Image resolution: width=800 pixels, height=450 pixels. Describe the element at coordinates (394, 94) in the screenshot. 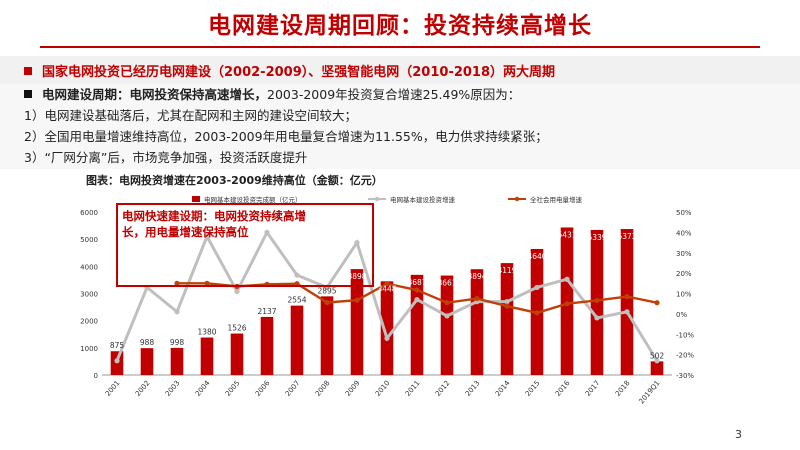

I see `point-rest: 2003-2009年投资复合增速25.49%原因为：` at that location.